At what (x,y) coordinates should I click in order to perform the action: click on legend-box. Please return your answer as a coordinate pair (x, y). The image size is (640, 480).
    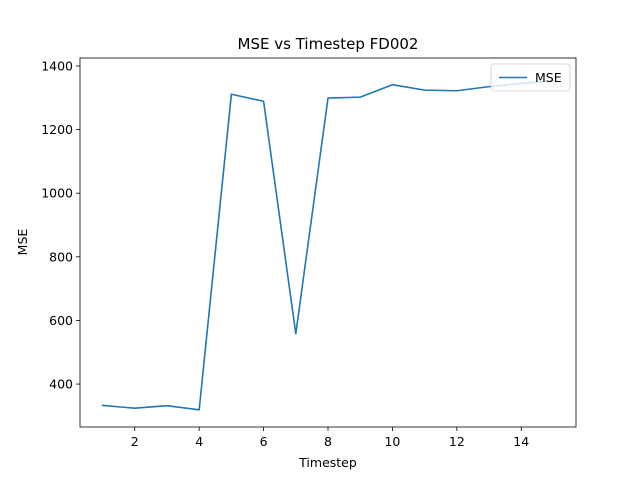
    Looking at the image, I should click on (530, 77).